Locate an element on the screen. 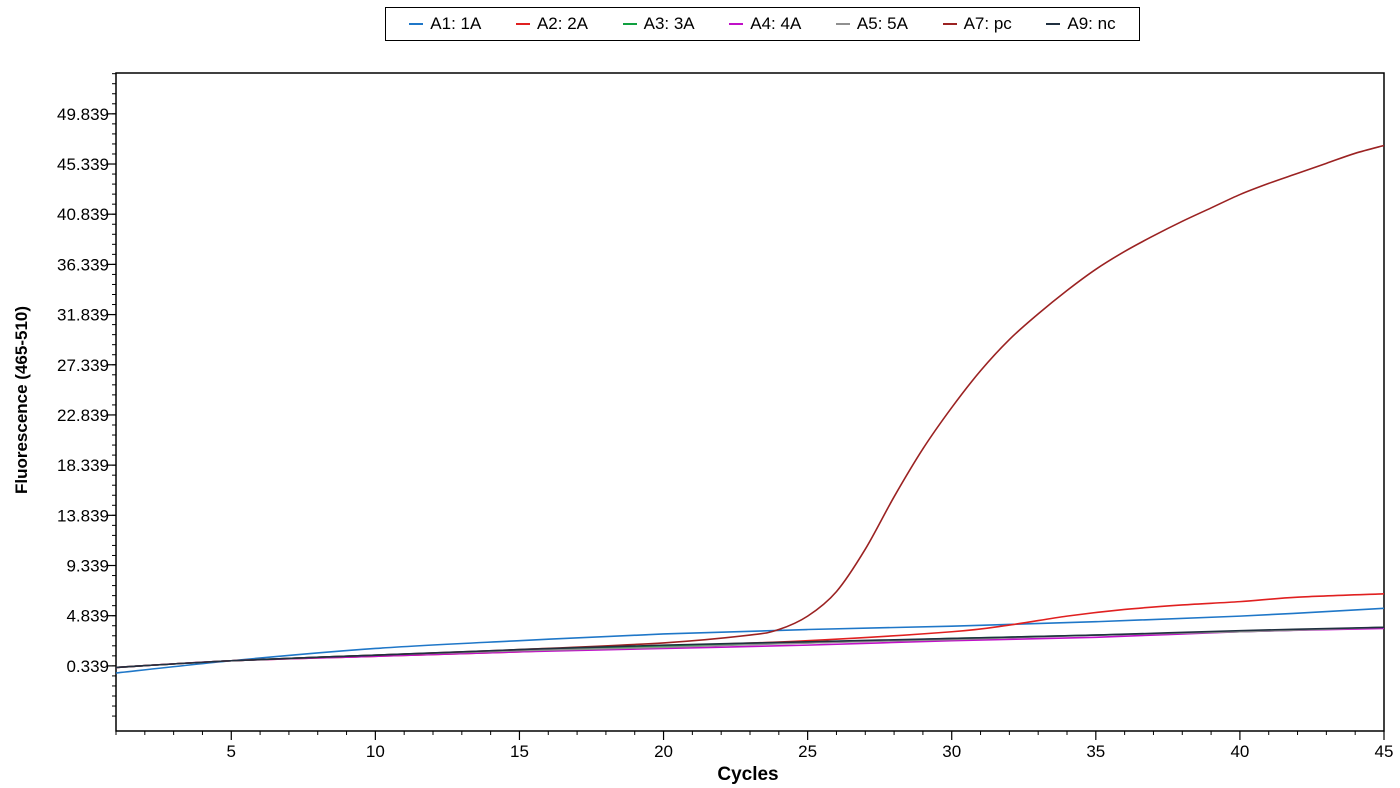 The height and width of the screenshot is (788, 1400). legend-label: A4: 4A is located at coordinates (776, 23).